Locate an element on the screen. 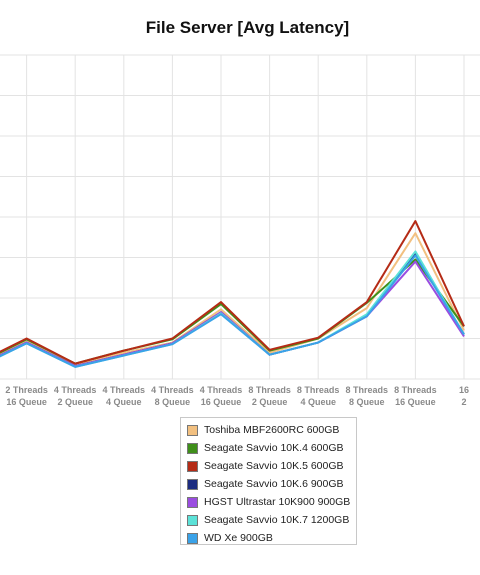 This screenshot has width=480, height=575. legend-item: HGST Ultrastar 10K900 900GB is located at coordinates (271, 502).